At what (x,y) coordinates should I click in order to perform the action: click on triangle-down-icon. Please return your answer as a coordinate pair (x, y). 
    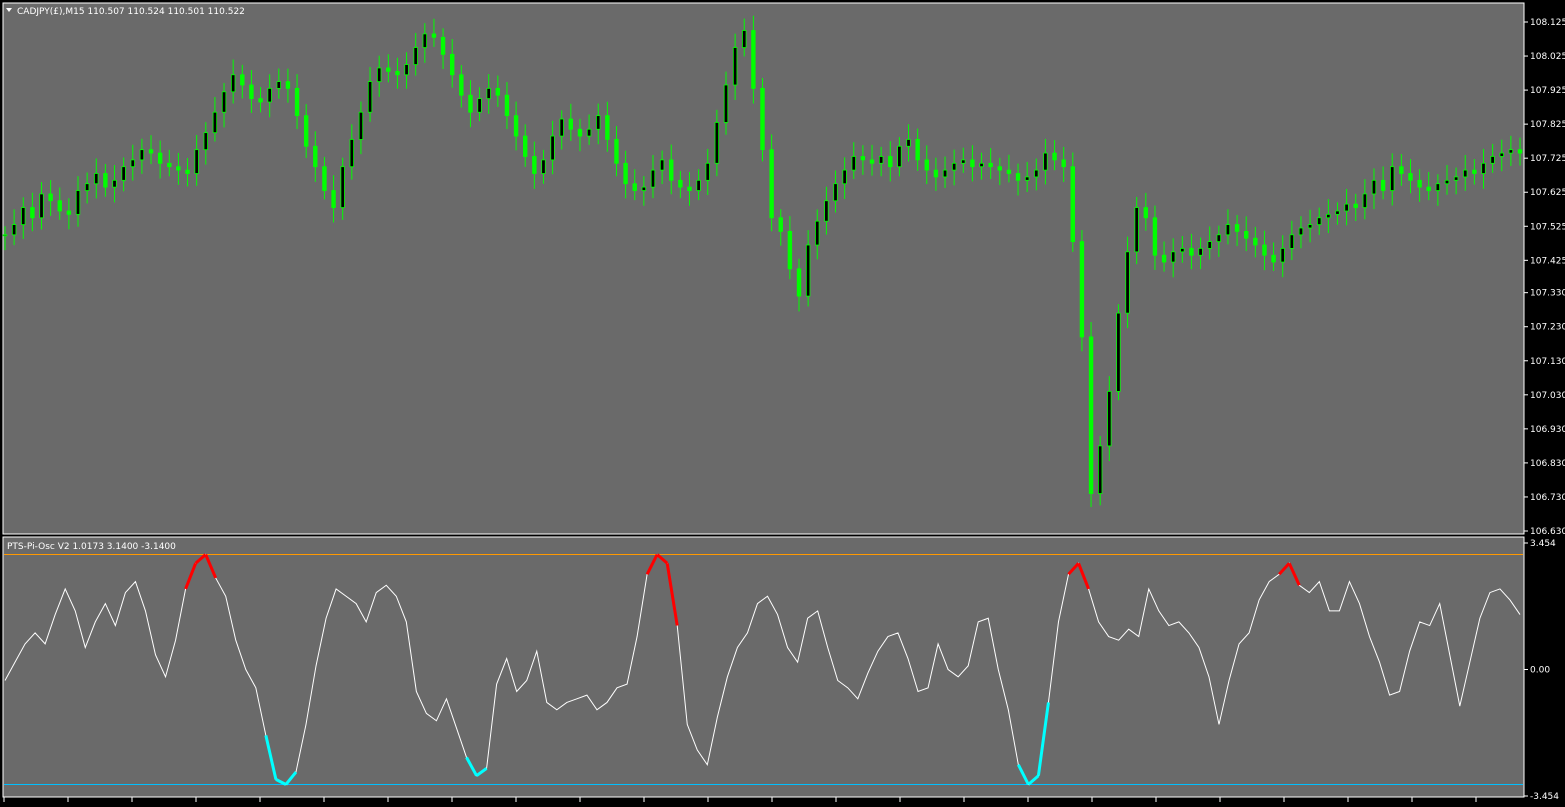
    Looking at the image, I should click on (9, 10).